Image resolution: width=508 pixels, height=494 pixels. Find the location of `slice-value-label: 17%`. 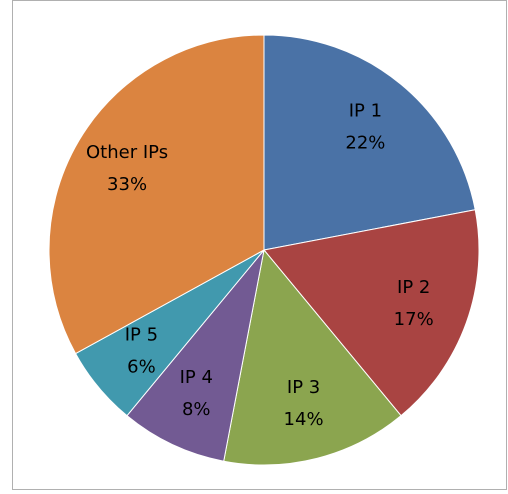

slice-value-label: 17% is located at coordinates (414, 319).